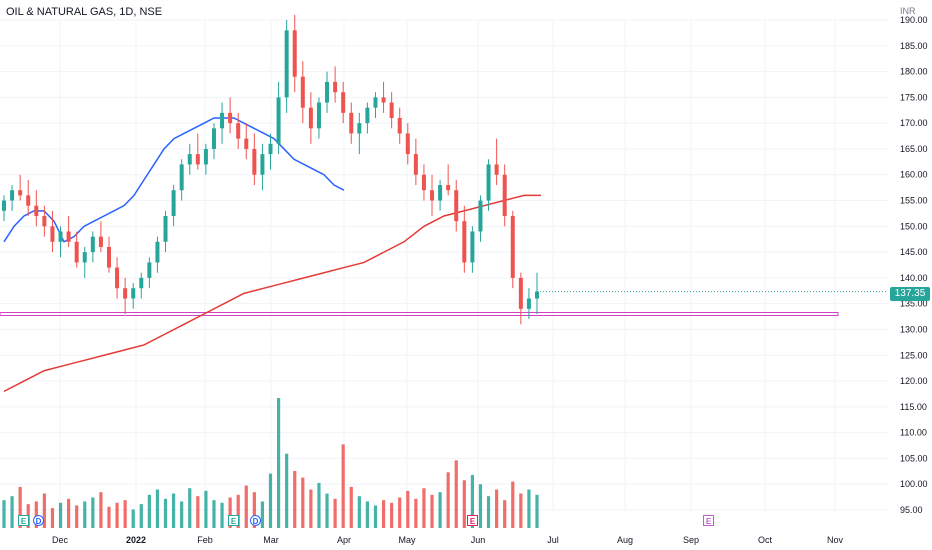 The image size is (932, 550). Describe the element at coordinates (914, 226) in the screenshot. I see `y-tick-label: 150.00` at that location.